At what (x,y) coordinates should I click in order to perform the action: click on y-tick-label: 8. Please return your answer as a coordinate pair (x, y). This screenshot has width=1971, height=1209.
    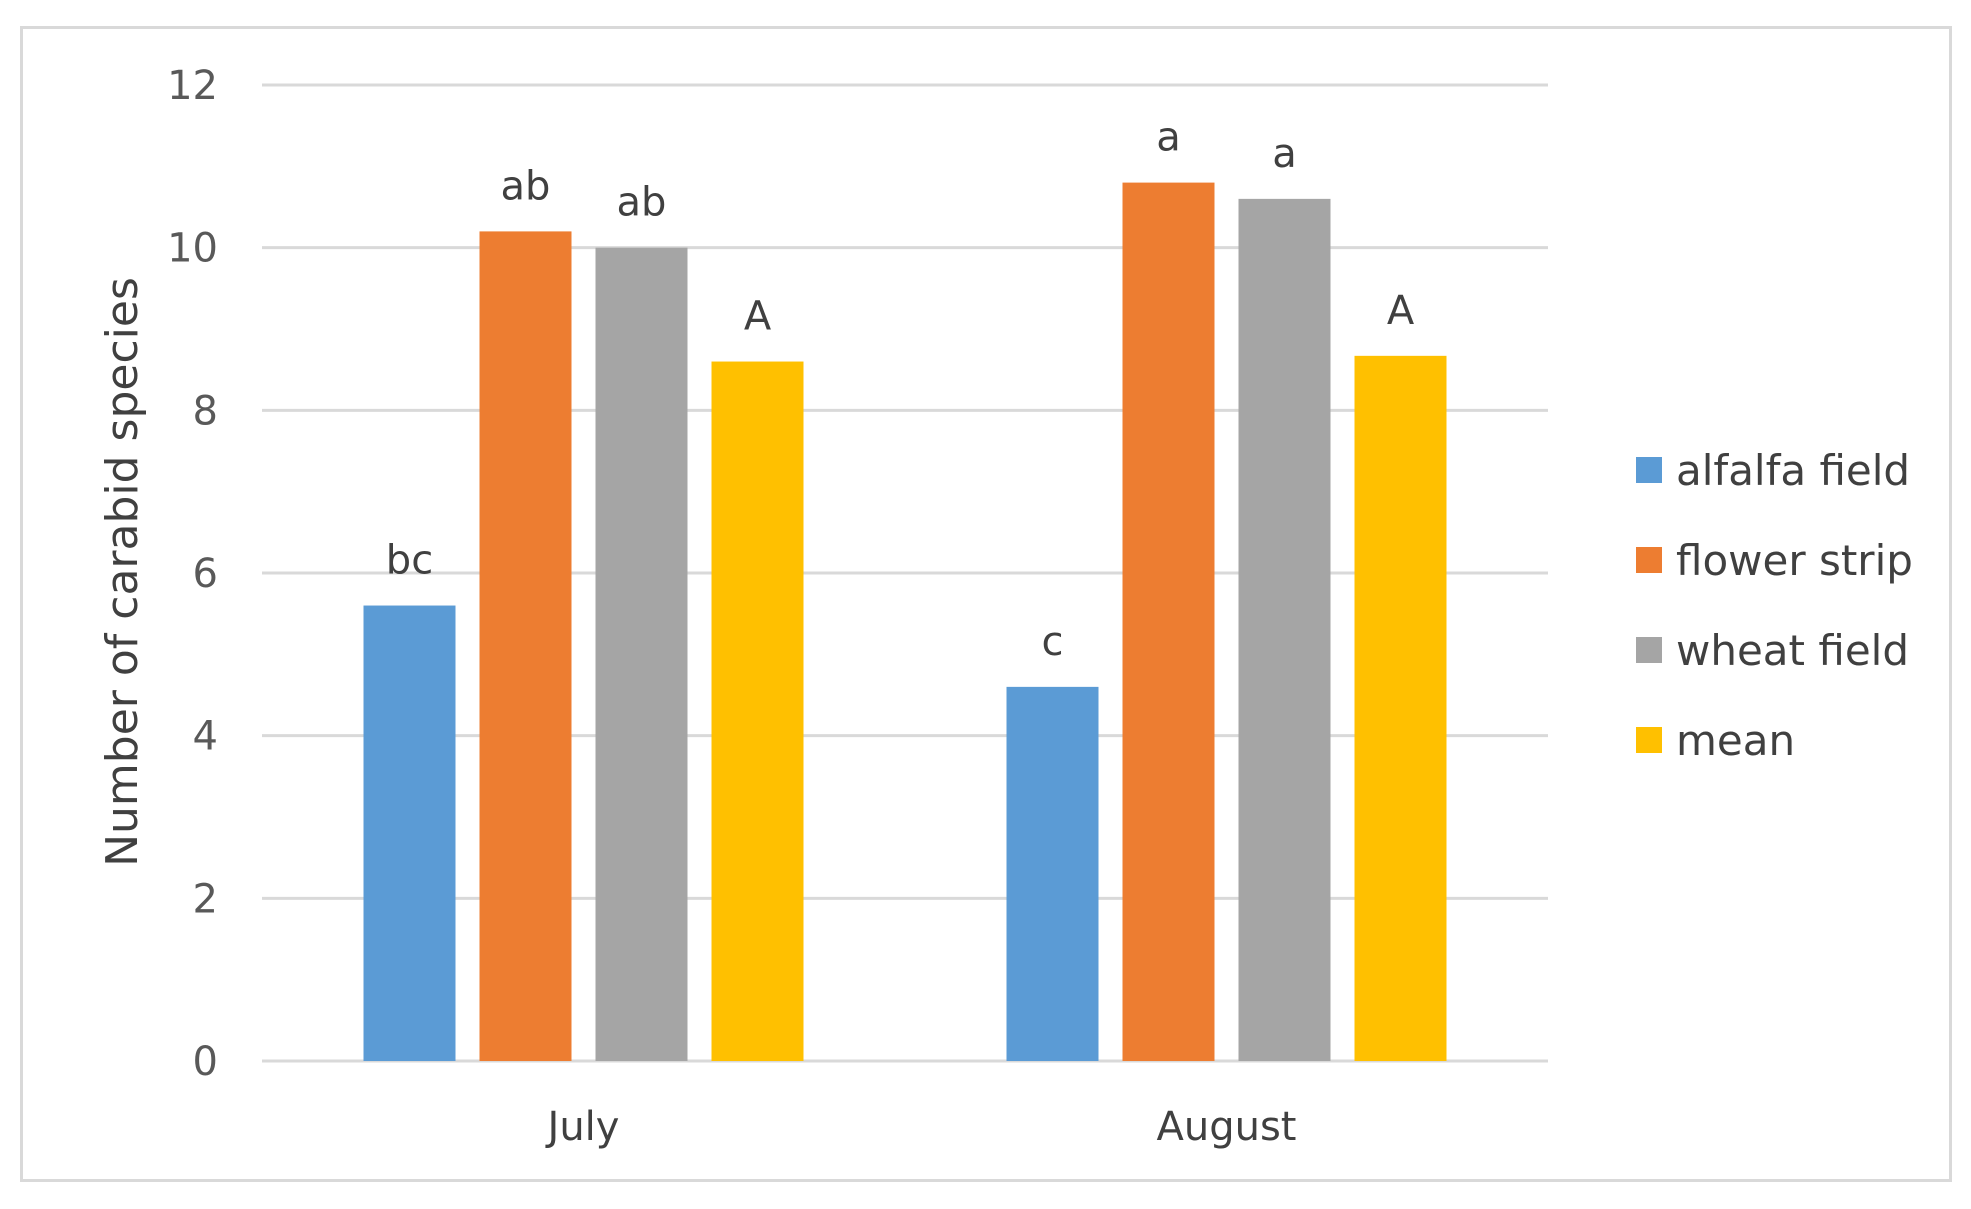
    Looking at the image, I should click on (205, 411).